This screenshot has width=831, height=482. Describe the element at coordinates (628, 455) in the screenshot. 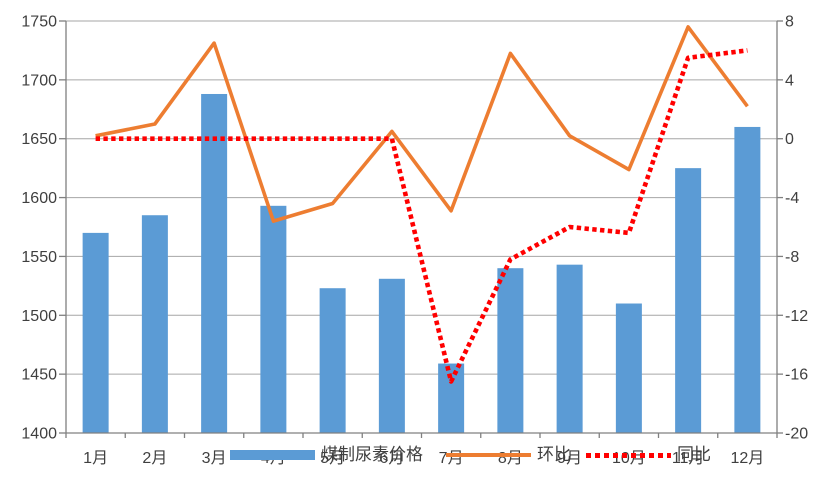

I see `yoy-line-swatch` at that location.